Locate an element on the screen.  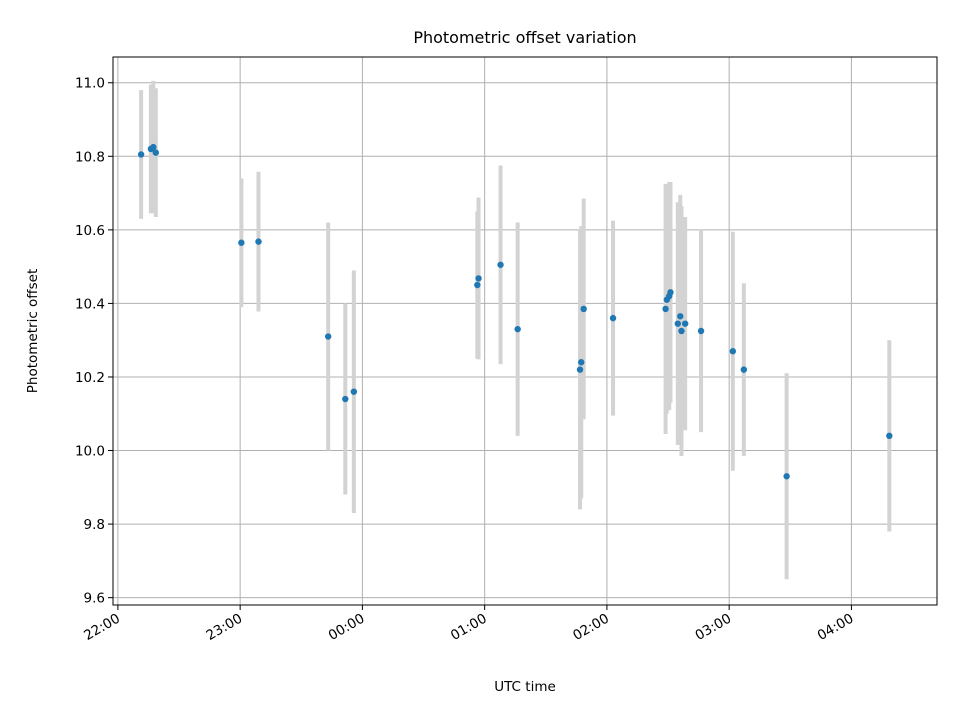
y-tick-label: 11.0 is located at coordinates (90, 84).